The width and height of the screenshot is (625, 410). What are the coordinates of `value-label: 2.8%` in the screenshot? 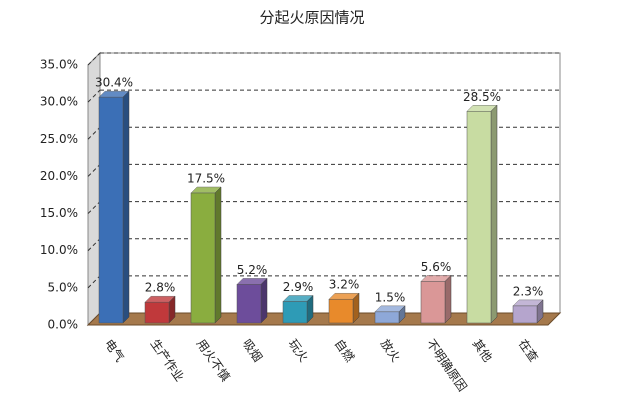 It's located at (160, 288).